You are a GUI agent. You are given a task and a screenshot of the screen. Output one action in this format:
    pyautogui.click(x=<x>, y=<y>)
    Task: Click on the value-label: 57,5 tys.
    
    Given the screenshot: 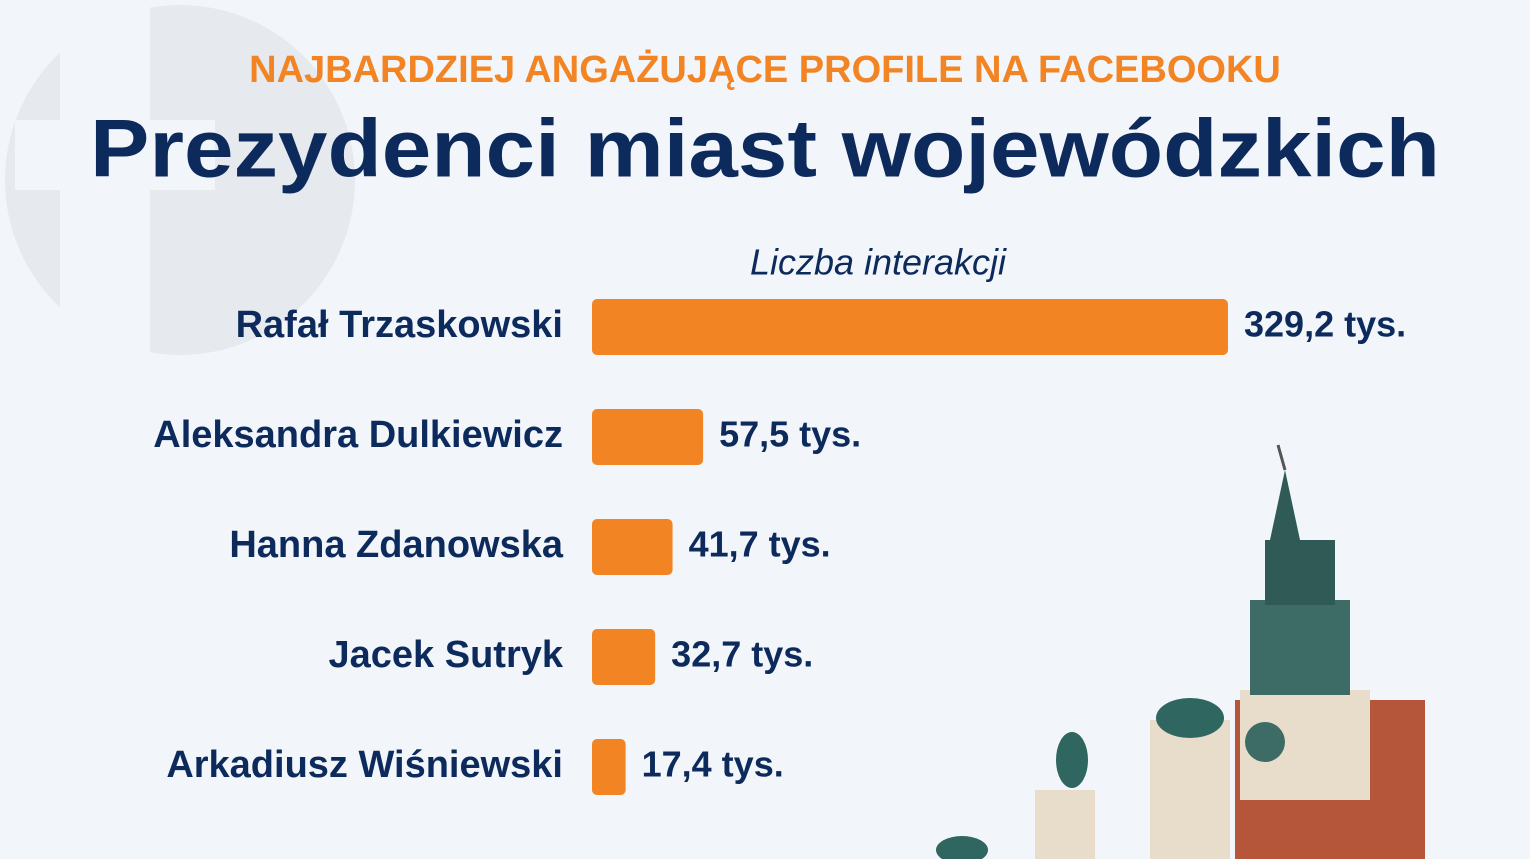 What is the action you would take?
    pyautogui.click(x=790, y=434)
    